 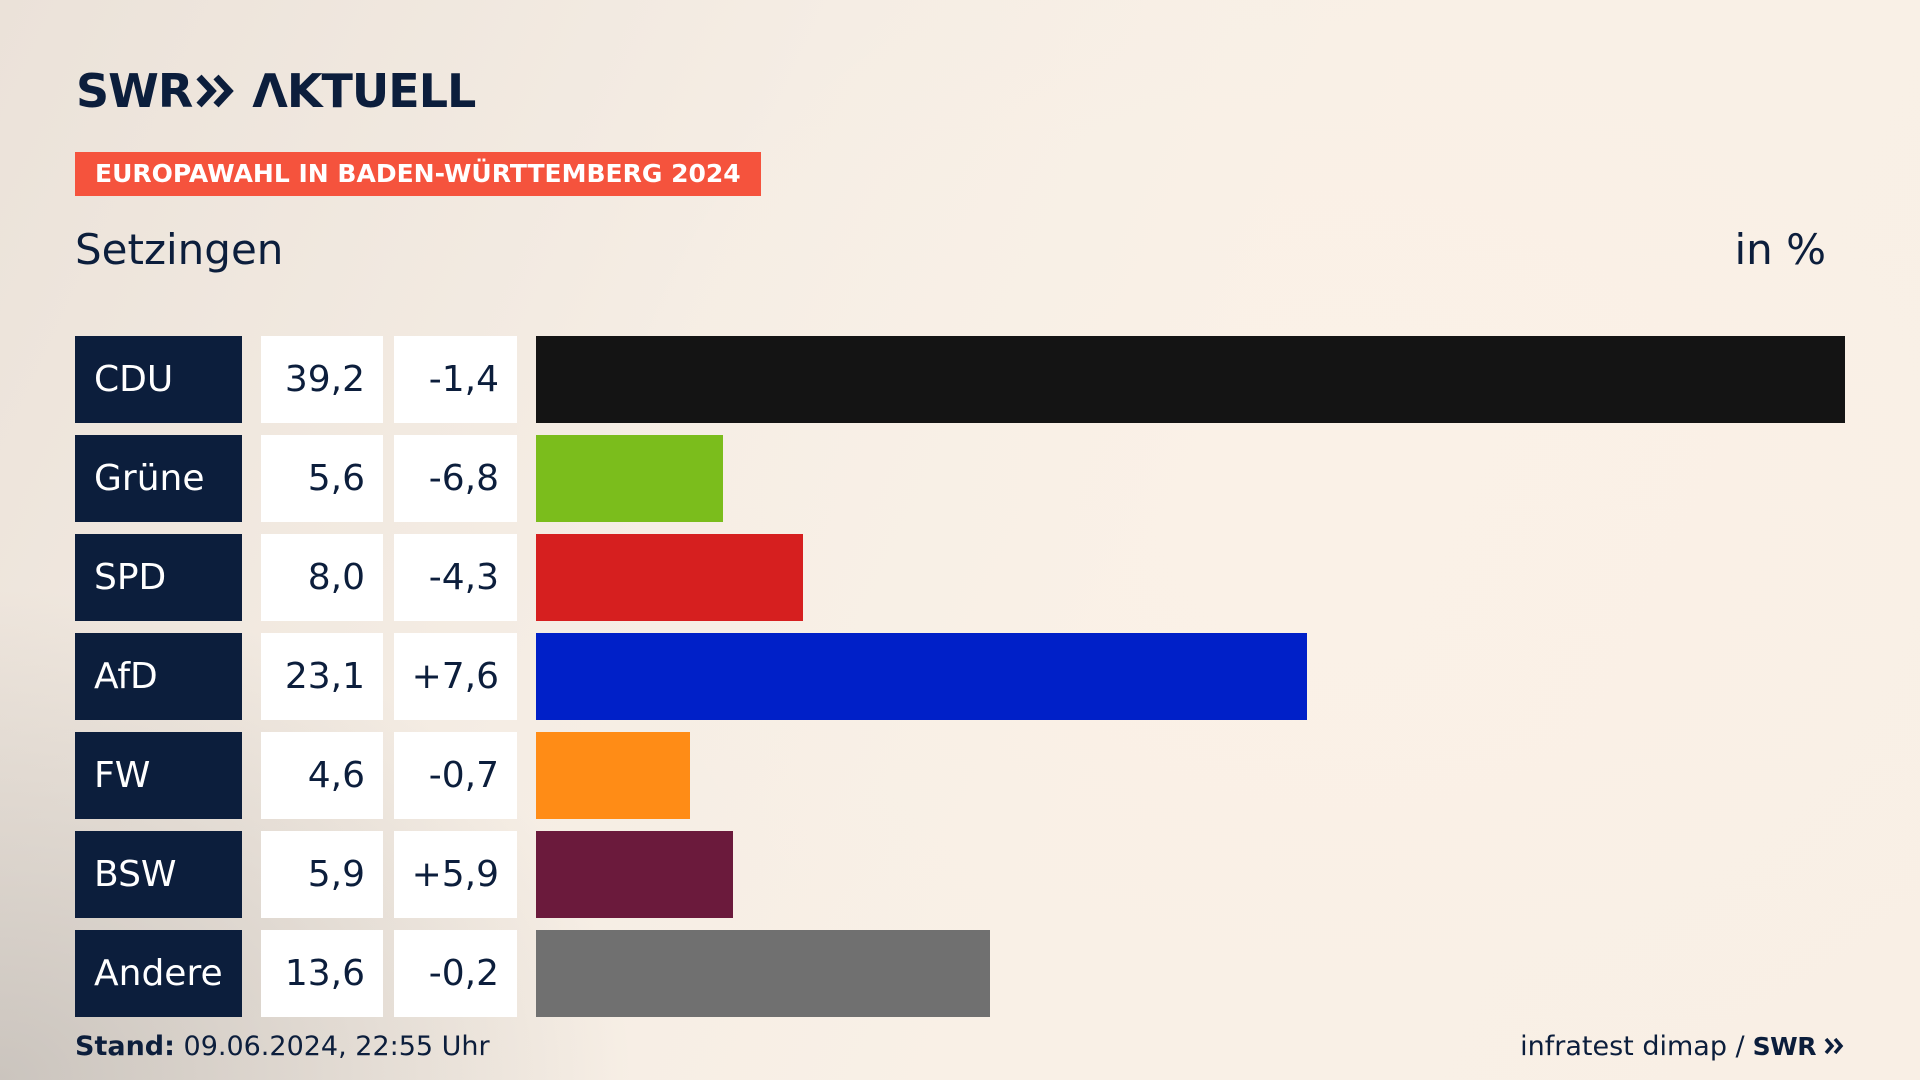 What do you see at coordinates (158, 874) in the screenshot?
I see `party-label: BSW` at bounding box center [158, 874].